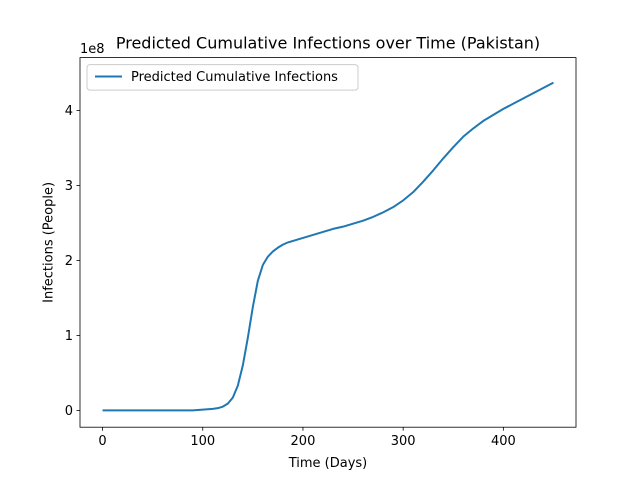 The width and height of the screenshot is (640, 480). I want to click on x-tick-label: 200, so click(303, 441).